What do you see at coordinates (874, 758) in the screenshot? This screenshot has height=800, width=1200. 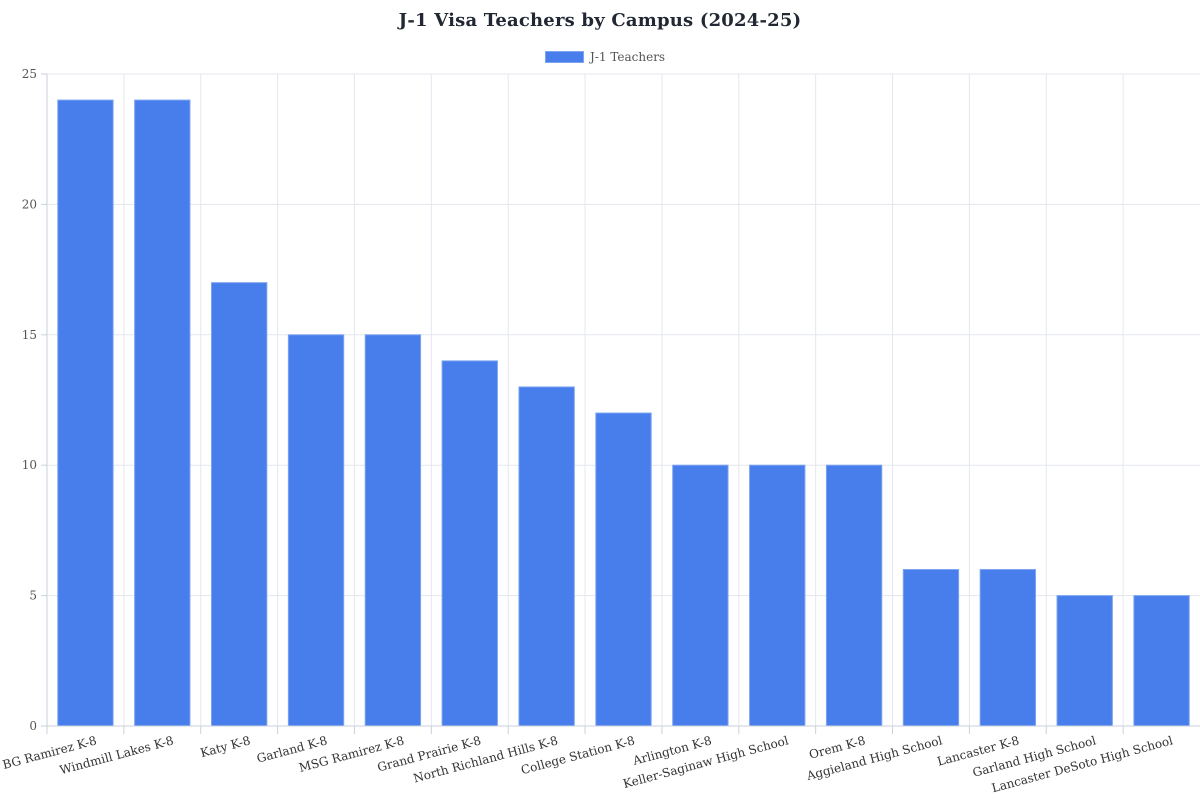 I see `x-tick-label: Aggieland High School` at bounding box center [874, 758].